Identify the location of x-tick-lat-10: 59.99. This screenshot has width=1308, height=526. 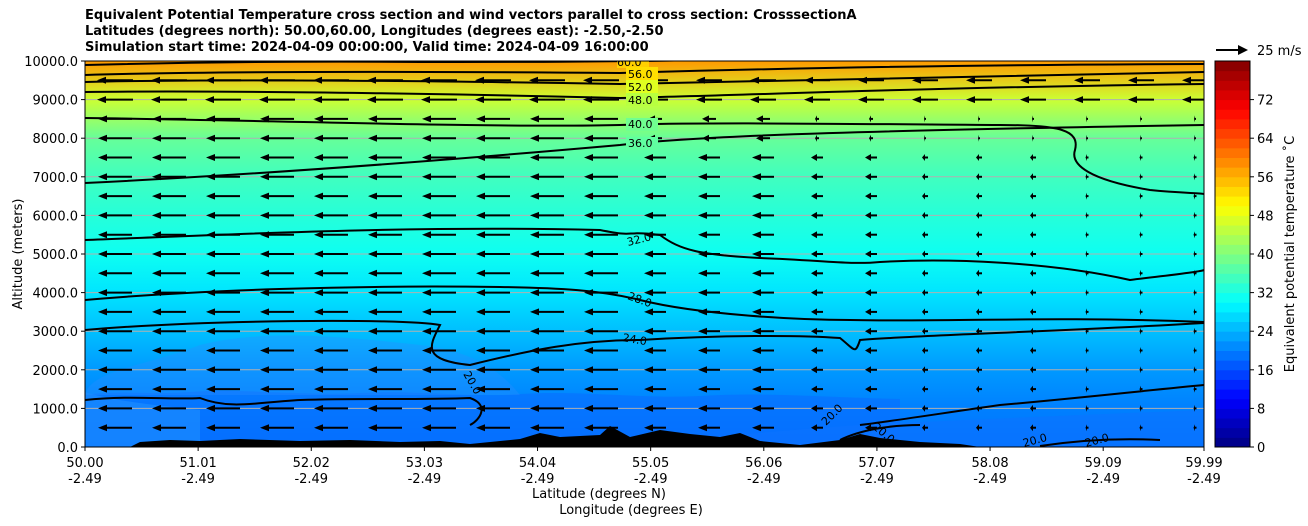
(1203, 463).